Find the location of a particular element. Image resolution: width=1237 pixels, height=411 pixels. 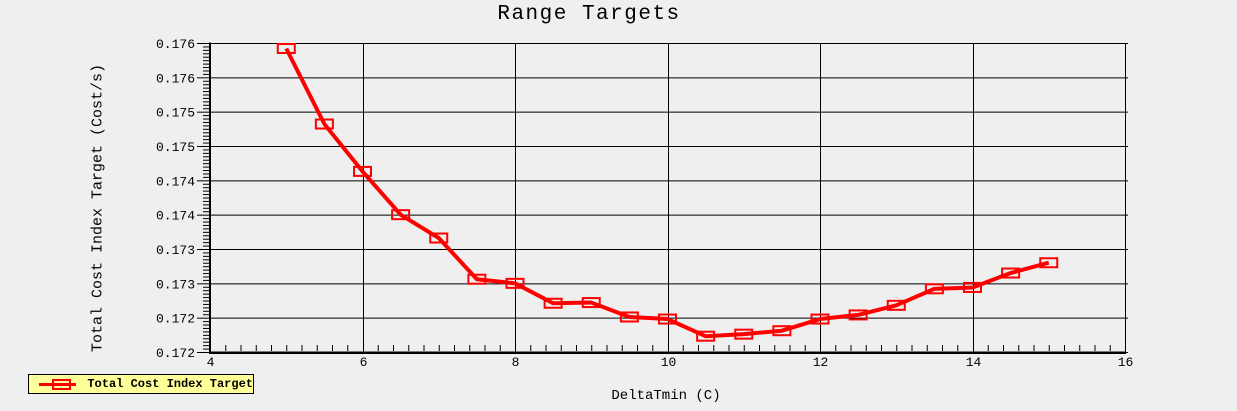

legend-line-marker-icon is located at coordinates (58, 384).